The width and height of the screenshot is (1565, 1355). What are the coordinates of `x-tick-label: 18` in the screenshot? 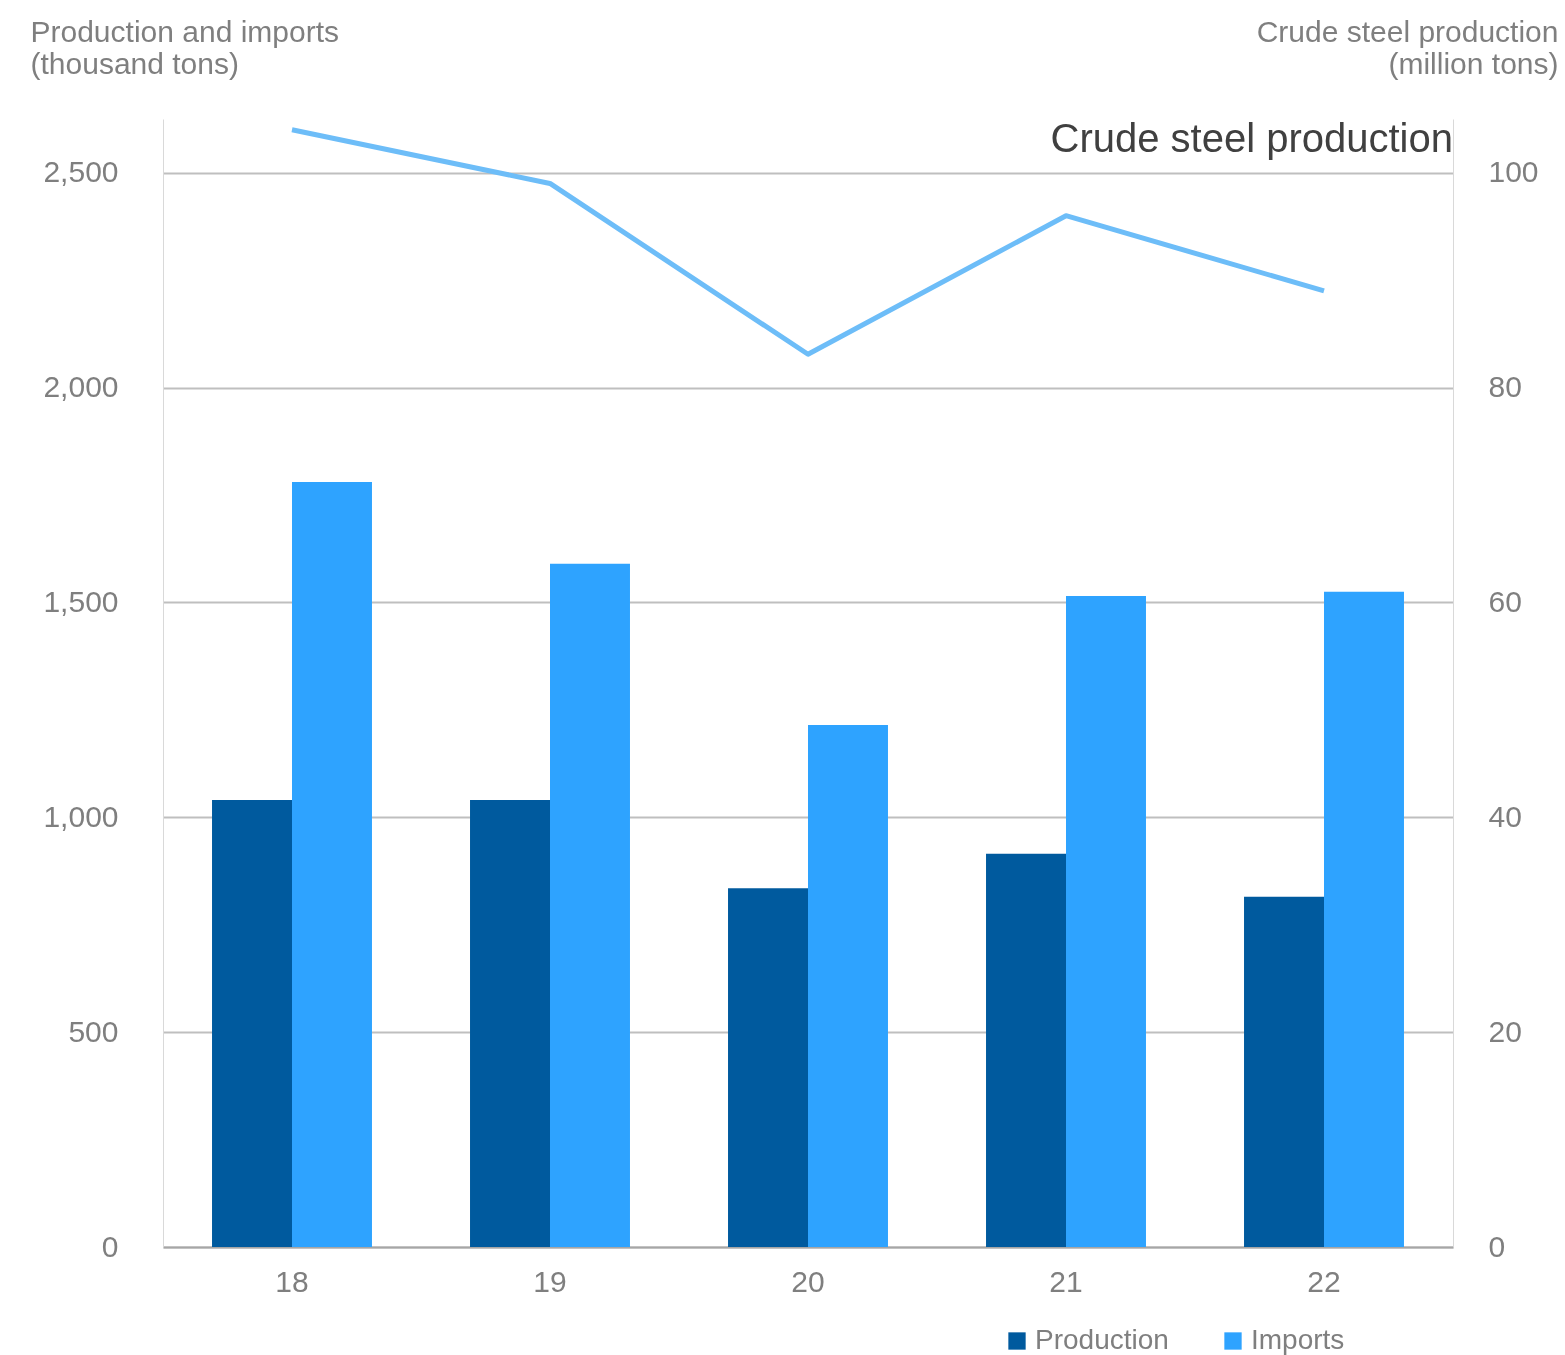 It's located at (292, 1281).